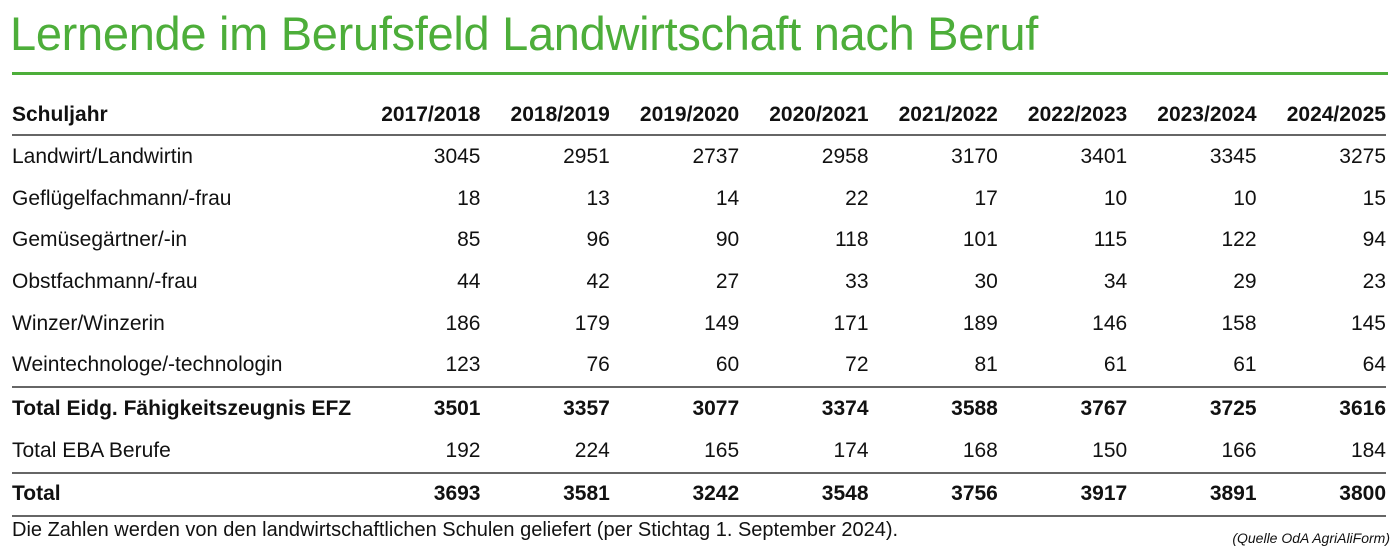 This screenshot has height=556, width=1400. I want to click on cell-value: 3401, so click(1104, 156).